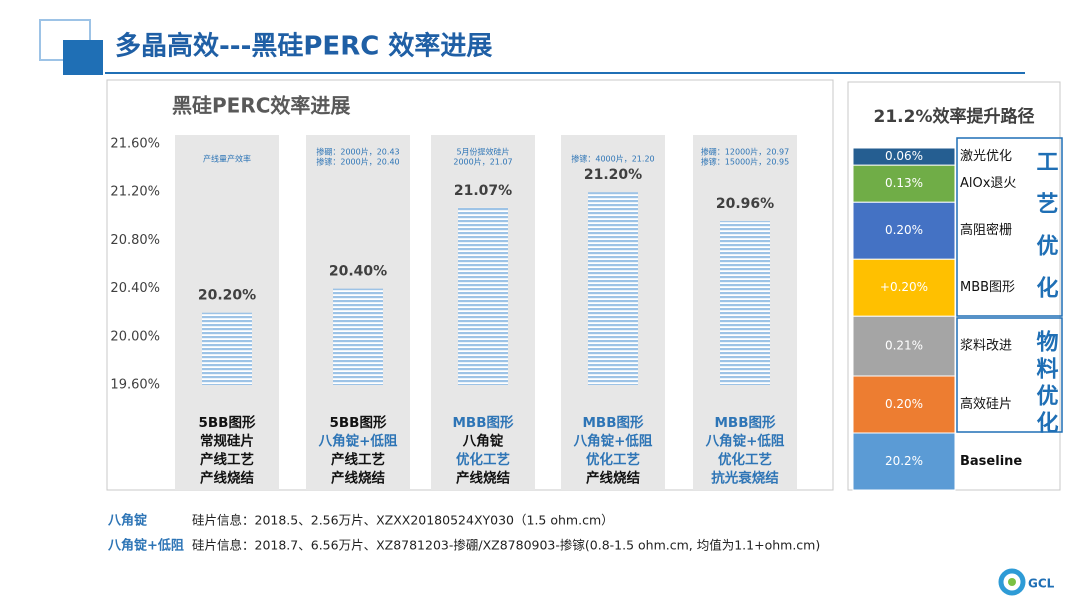 Image resolution: width=1080 pixels, height=608 pixels. I want to click on x-tick-label: 抗光衰烧结, so click(745, 478).